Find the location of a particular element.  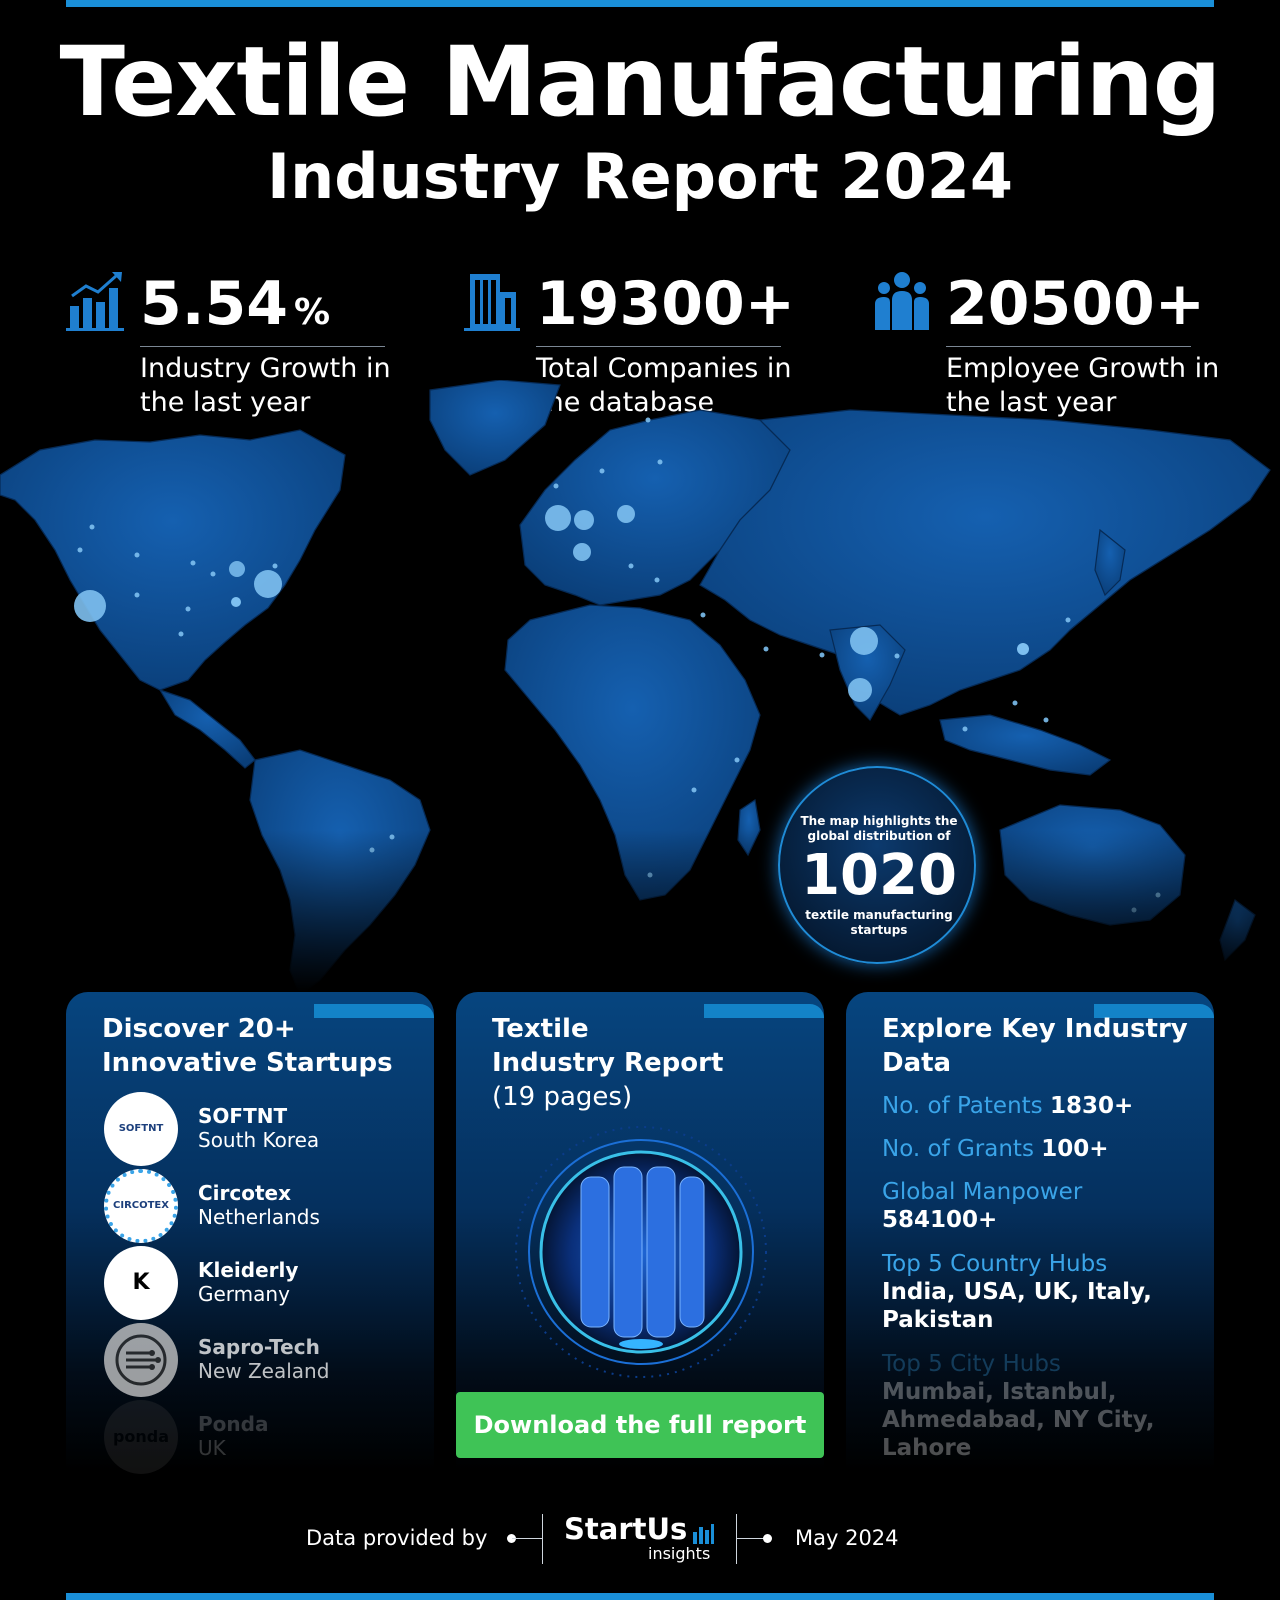

startup-item: Sapro-Tech New Zealand is located at coordinates (254, 1360).